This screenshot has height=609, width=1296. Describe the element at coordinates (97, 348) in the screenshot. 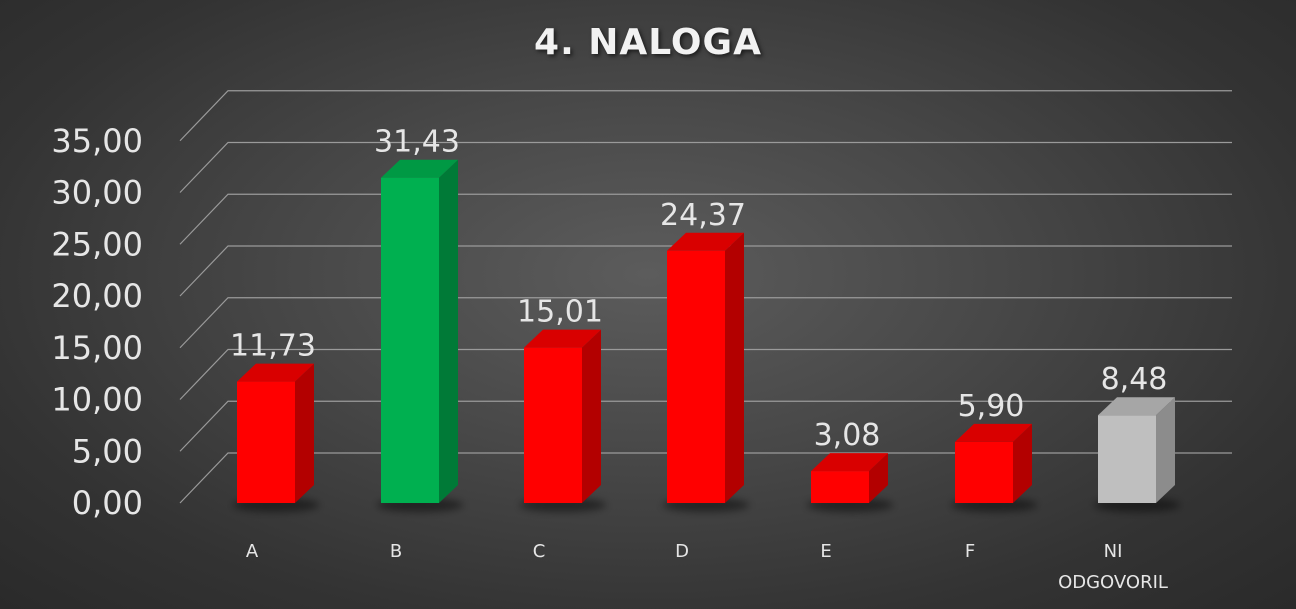

I see `y-tick-label: 15,00` at that location.